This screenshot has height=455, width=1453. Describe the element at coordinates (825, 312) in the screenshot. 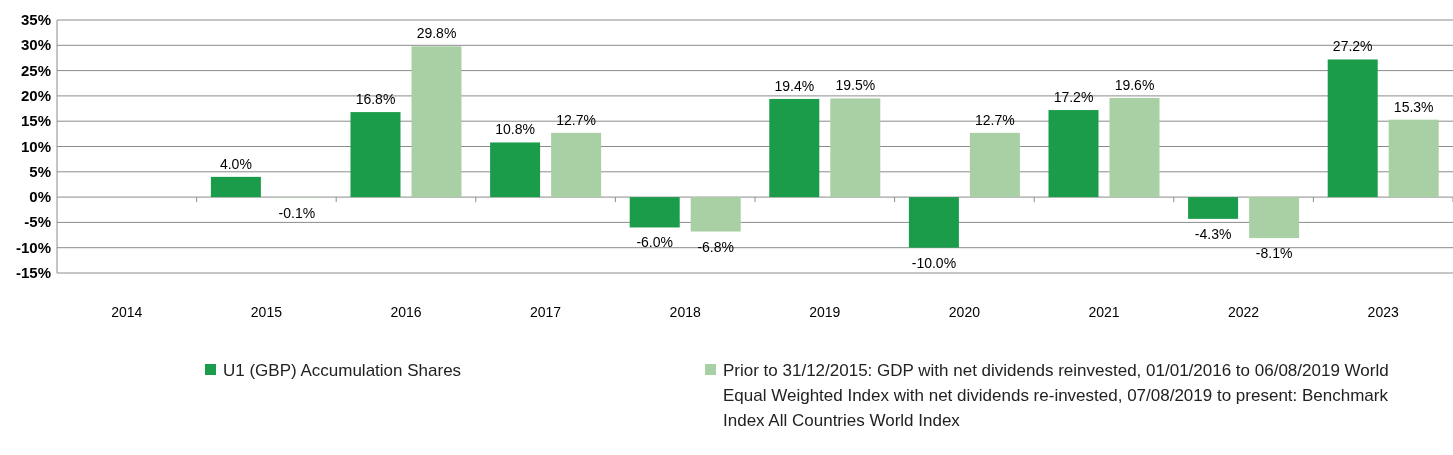

I see `x-tick-label: 2019` at that location.